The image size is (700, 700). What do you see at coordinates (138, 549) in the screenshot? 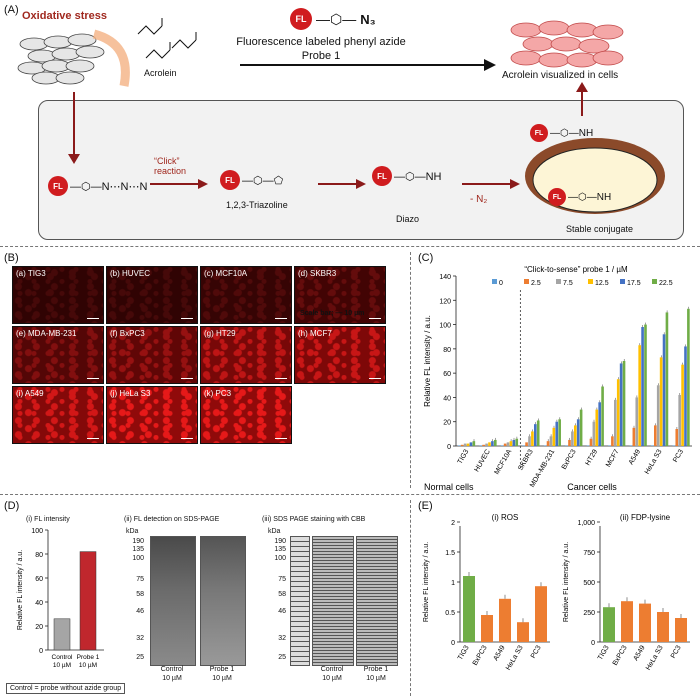
I see `marker-label: 135` at bounding box center [138, 549].